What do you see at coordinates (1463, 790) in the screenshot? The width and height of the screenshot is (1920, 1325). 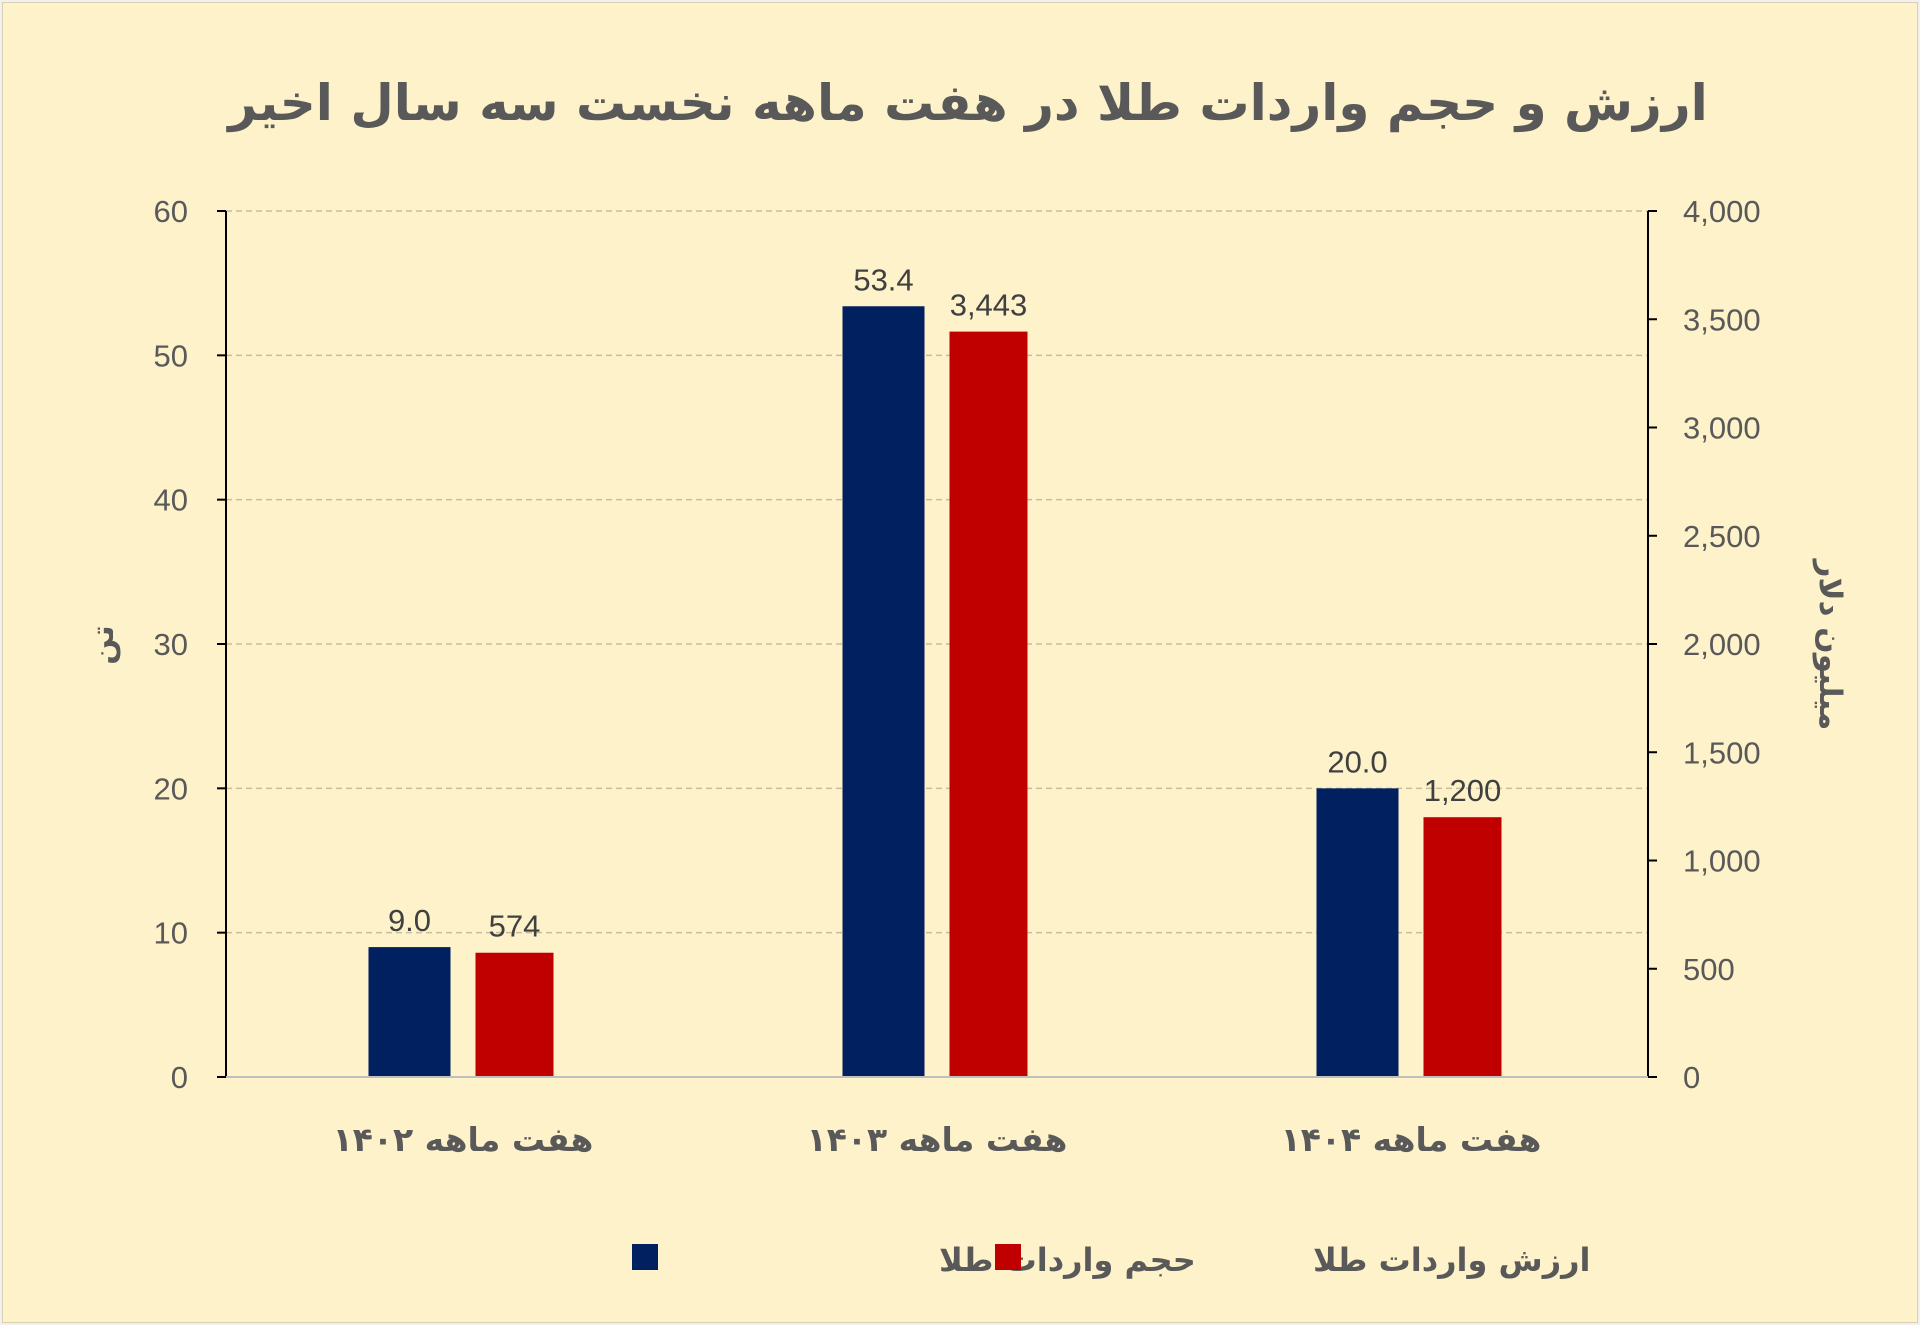 I see `data-label-value: 1,200` at bounding box center [1463, 790].